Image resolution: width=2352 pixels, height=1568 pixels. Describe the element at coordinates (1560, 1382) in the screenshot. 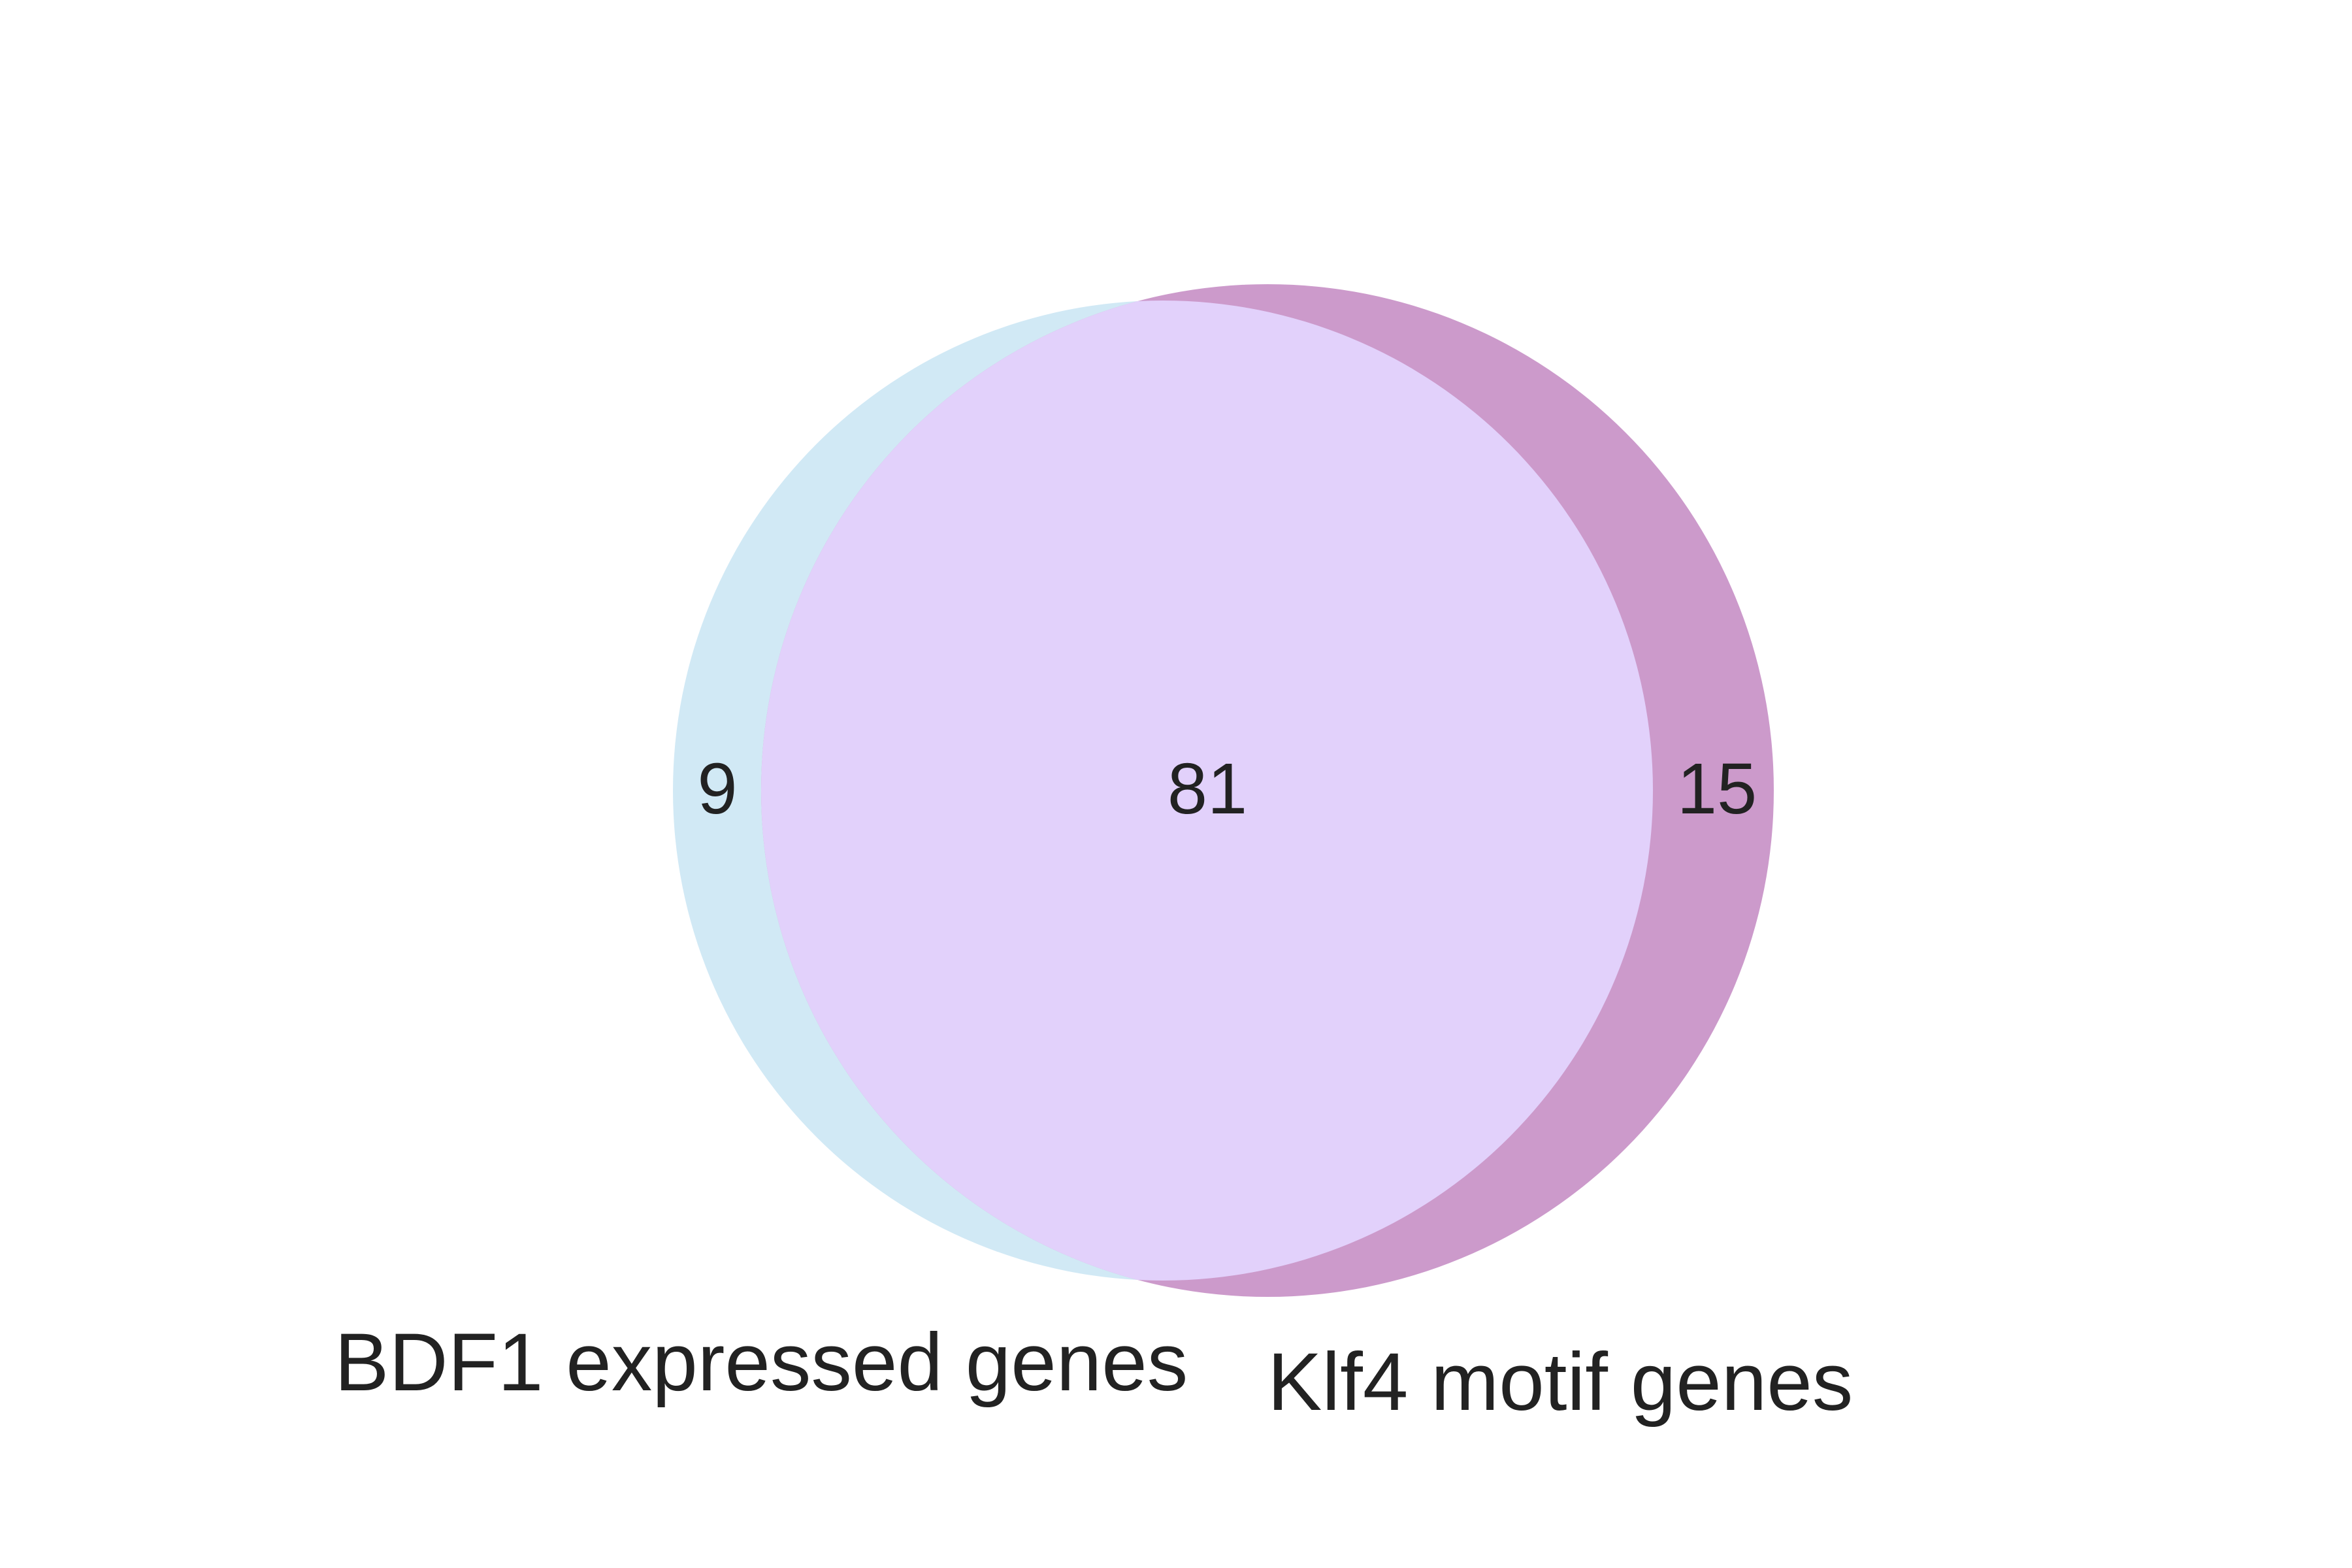

I see `set-label-klf4: Klf4 motif genes` at that location.